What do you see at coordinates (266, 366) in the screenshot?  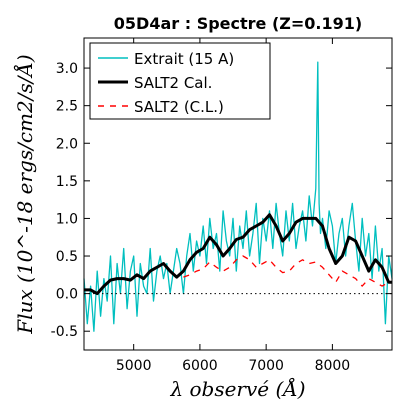 I see `x-tick-label: 7000` at bounding box center [266, 366].